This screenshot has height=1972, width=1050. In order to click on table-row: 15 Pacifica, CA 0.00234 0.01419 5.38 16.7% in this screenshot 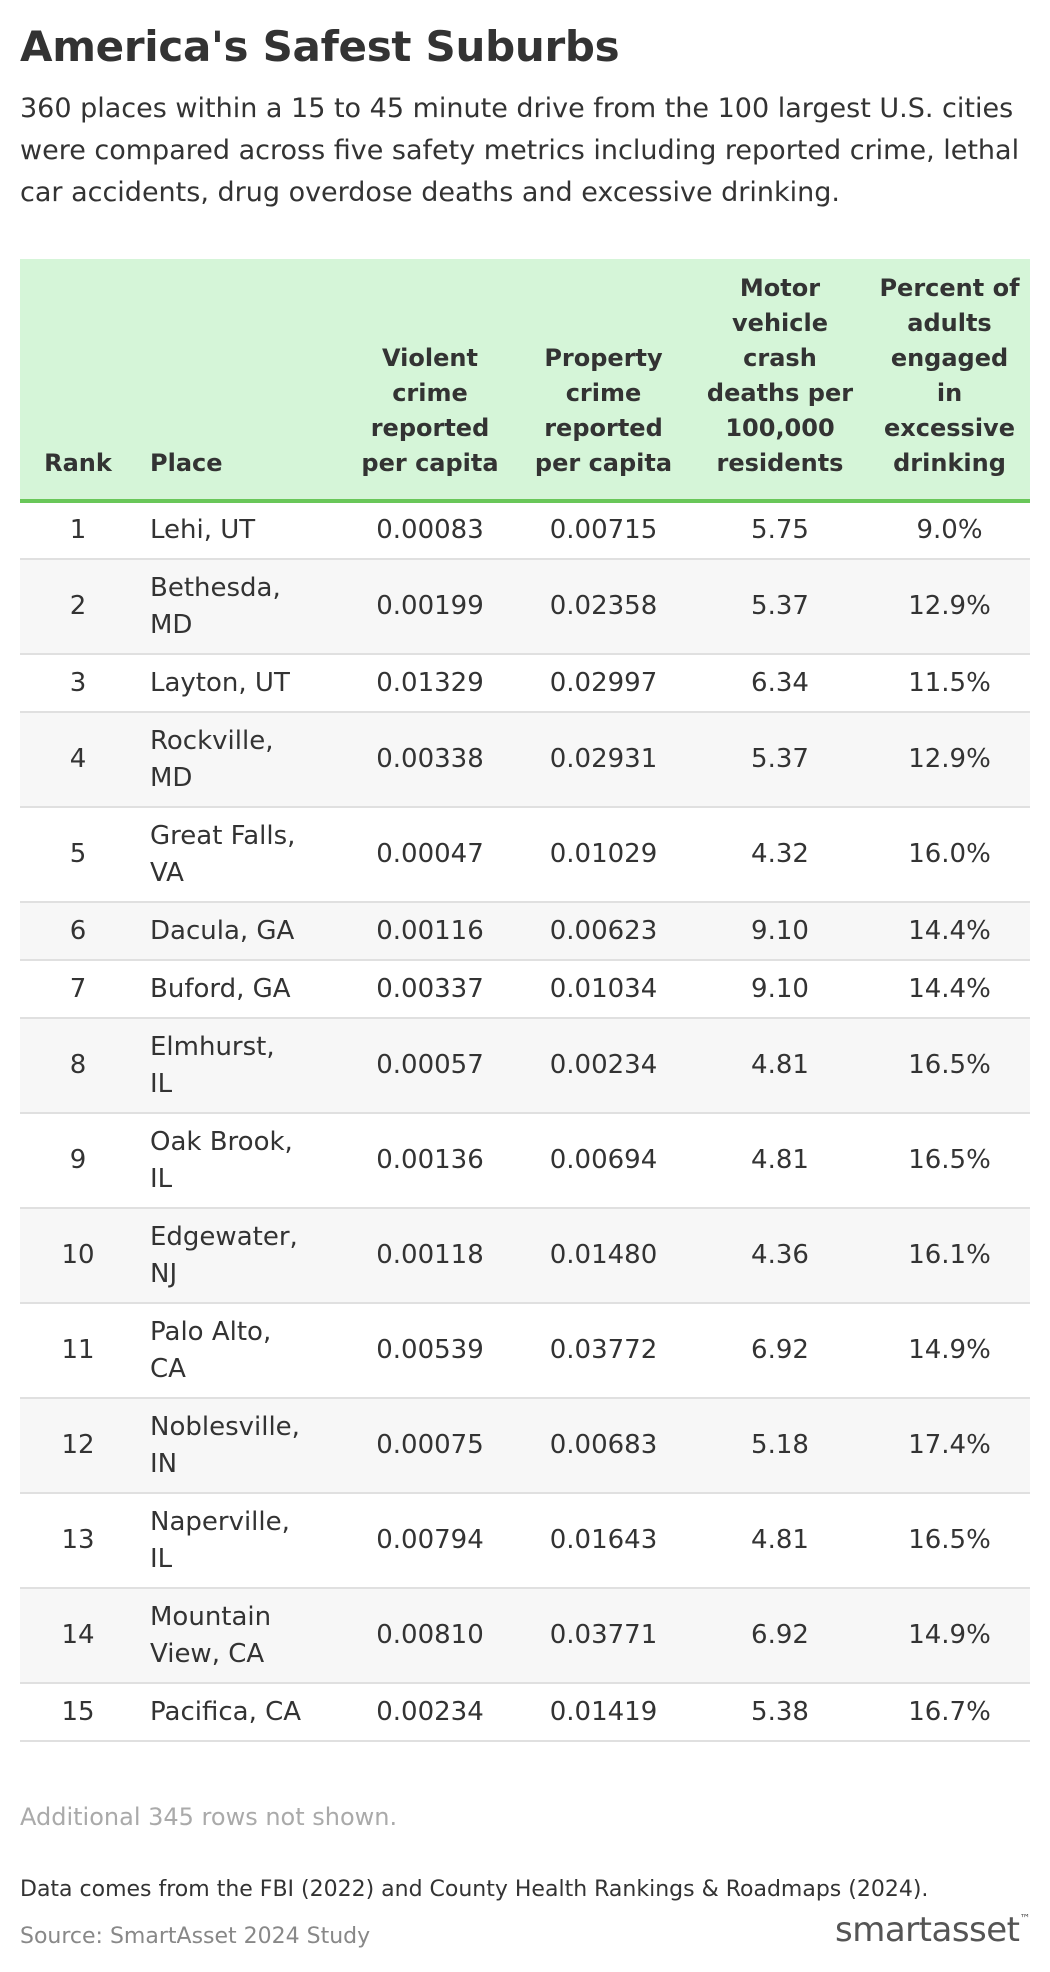, I will do `click(525, 1712)`.